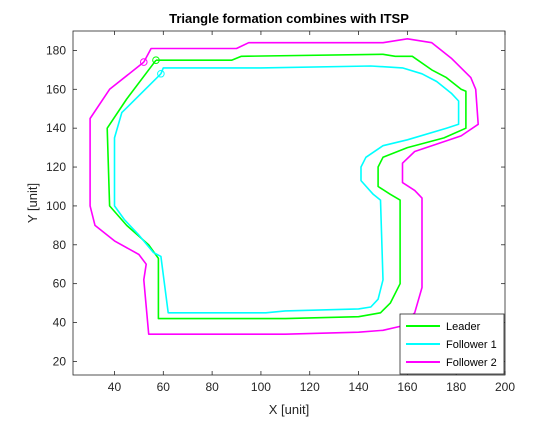 The image size is (560, 425). Describe the element at coordinates (60, 361) in the screenshot. I see `y-tick-label: 20` at that location.